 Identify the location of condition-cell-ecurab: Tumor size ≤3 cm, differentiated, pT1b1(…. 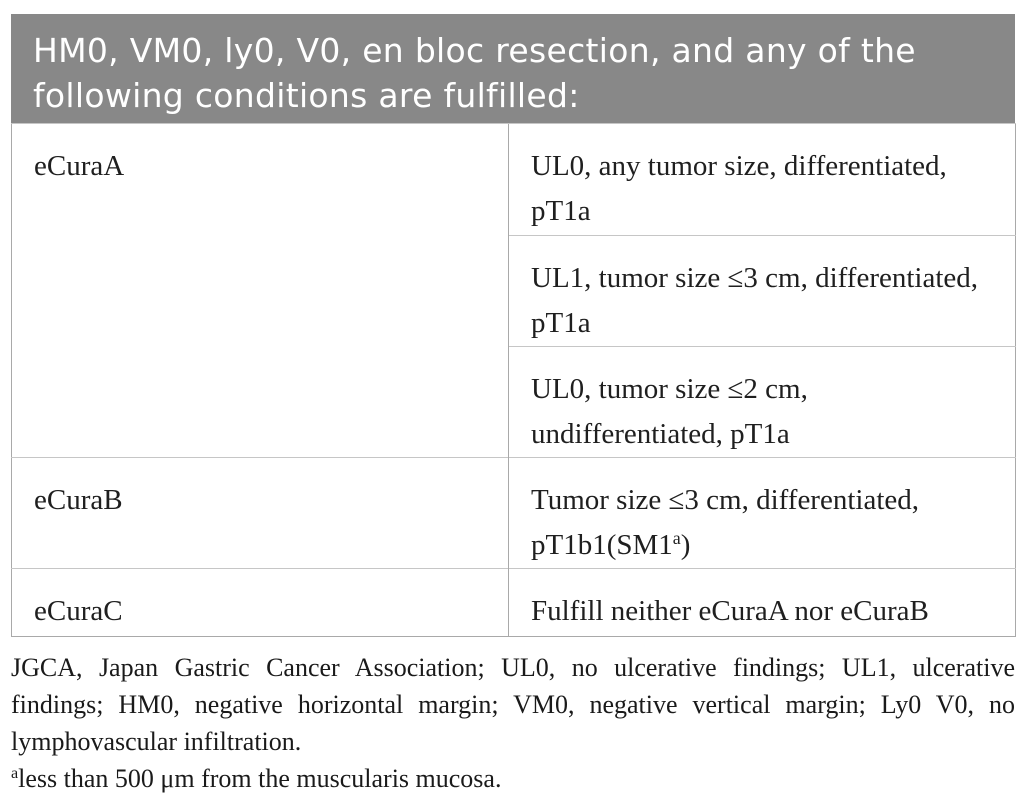
(762, 513).